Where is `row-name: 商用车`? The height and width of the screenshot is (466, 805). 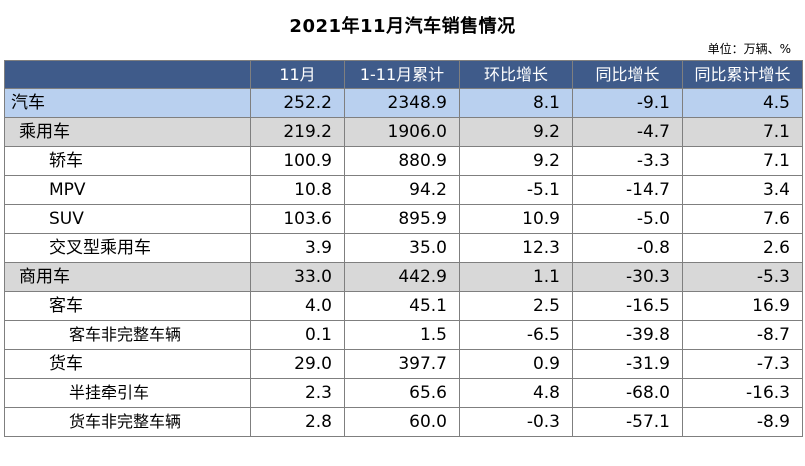
row-name: 商用车 is located at coordinates (127, 277).